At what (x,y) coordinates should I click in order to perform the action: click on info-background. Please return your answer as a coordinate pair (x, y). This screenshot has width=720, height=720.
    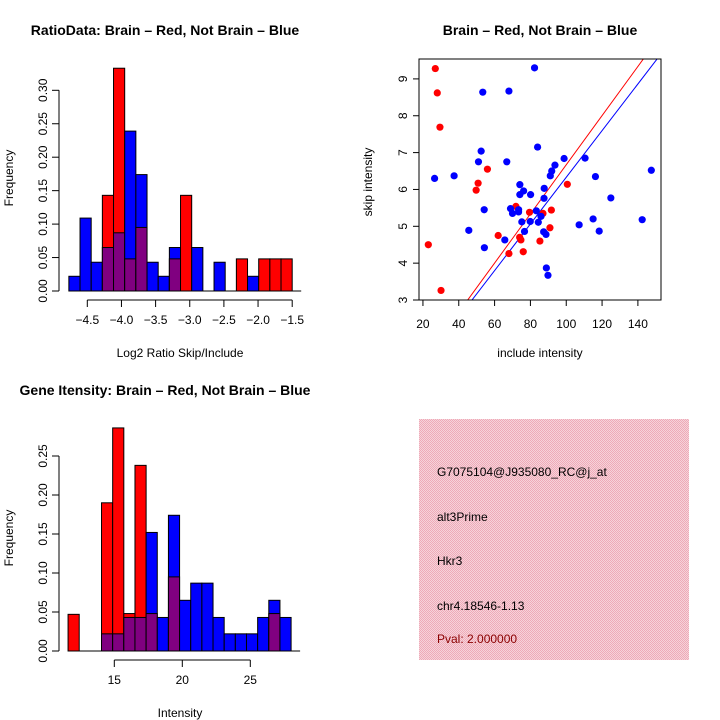
    Looking at the image, I should click on (554, 539).